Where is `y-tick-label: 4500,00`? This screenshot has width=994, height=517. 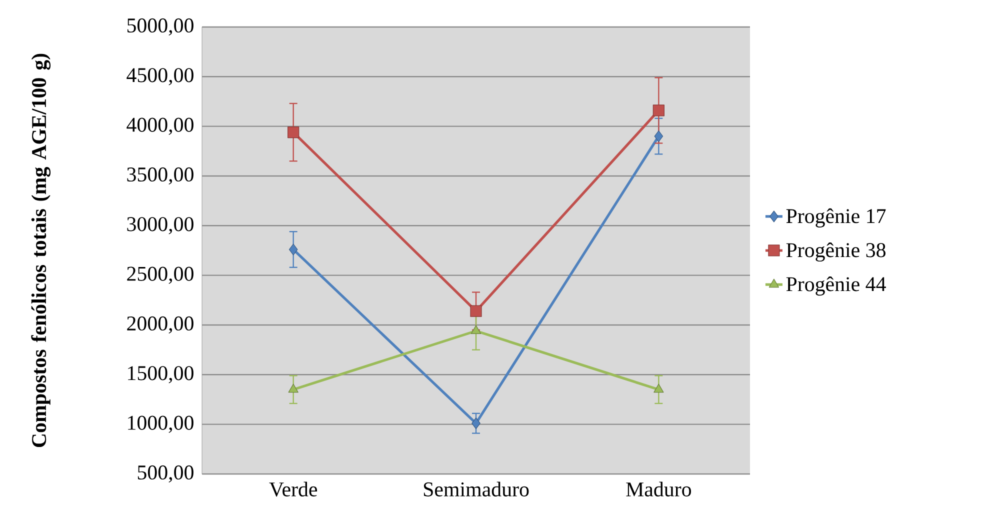
y-tick-label: 4500,00 is located at coordinates (160, 77).